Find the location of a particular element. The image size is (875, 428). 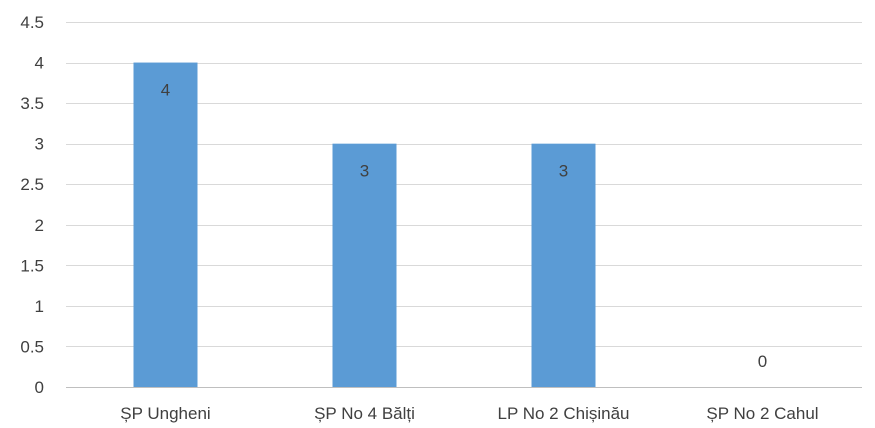

y-tick-label: 3.5 is located at coordinates (32, 103).